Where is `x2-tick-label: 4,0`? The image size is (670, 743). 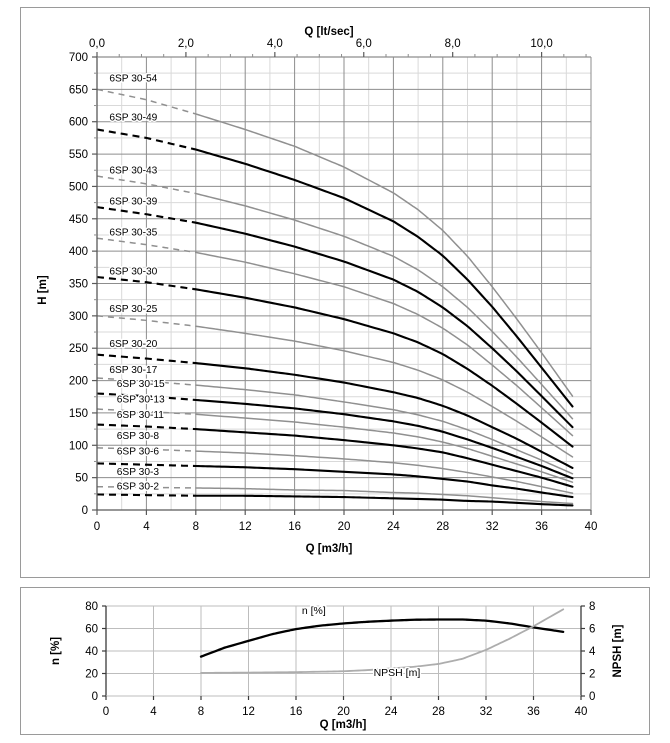 x2-tick-label: 4,0 is located at coordinates (275, 44).